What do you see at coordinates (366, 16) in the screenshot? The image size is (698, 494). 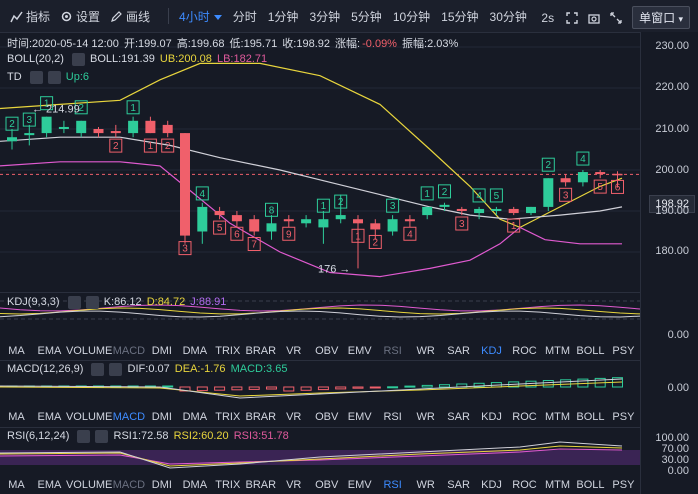 I see `period-tab: 5分钟` at bounding box center [366, 16].